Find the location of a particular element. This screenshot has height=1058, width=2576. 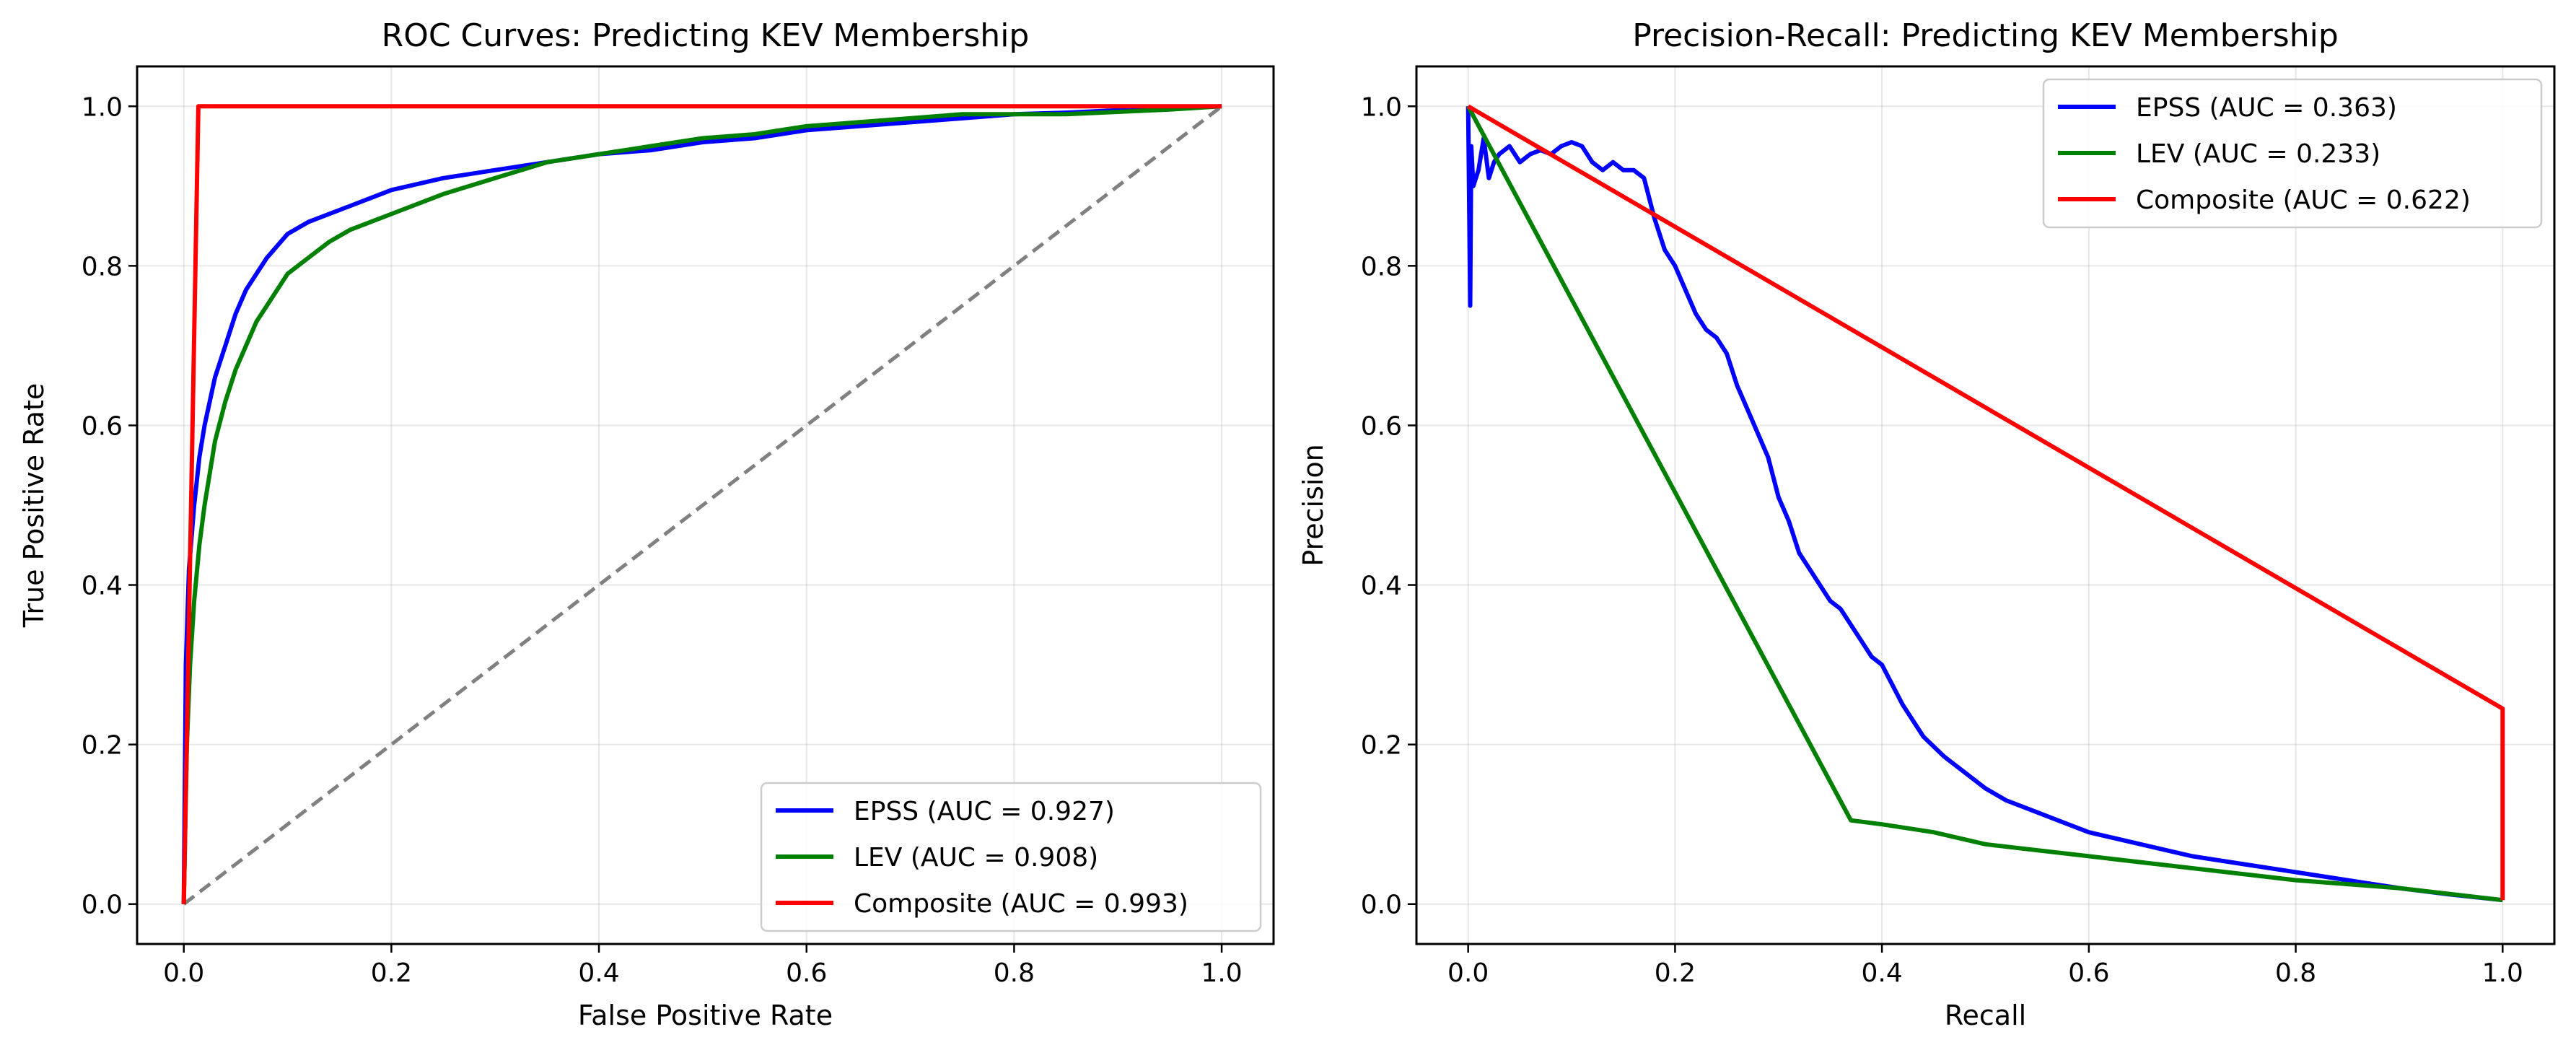

pr-legend-label-1: LEV (AUC = 0.233) is located at coordinates (2258, 154).